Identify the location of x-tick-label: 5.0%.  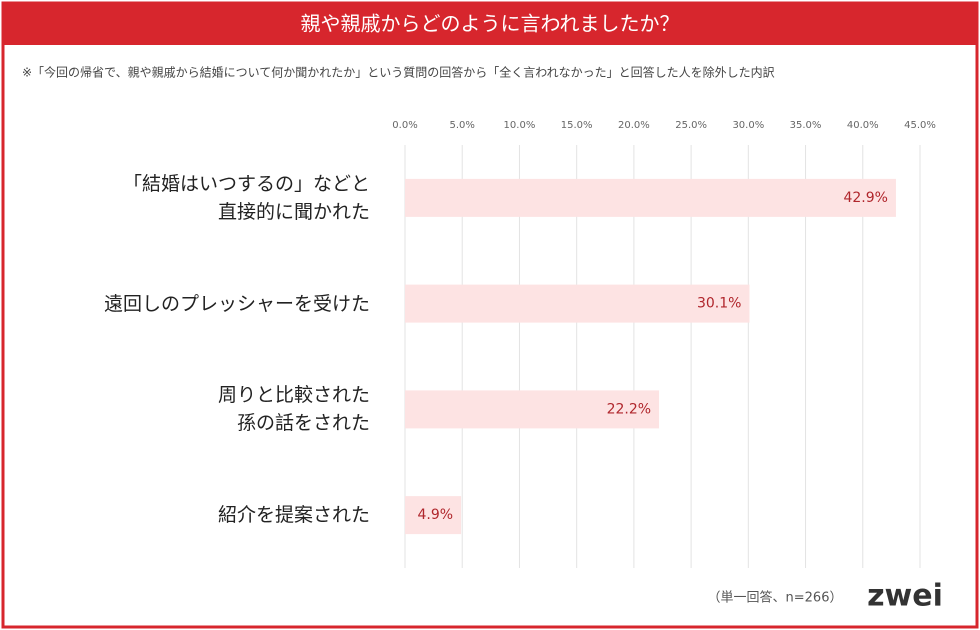
(462, 125).